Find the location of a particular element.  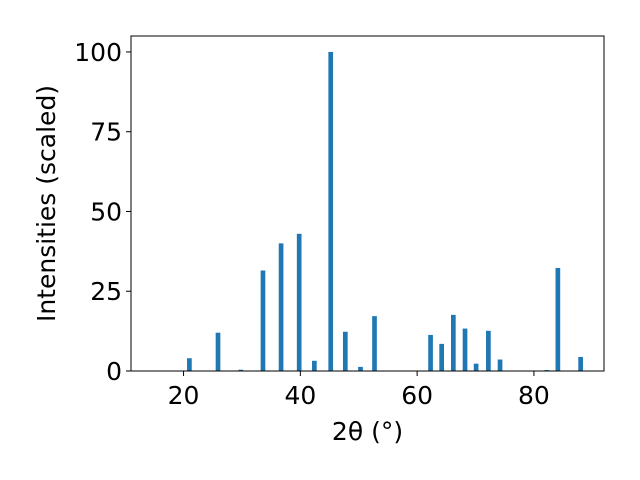

x-axis-label: 2θ (°) is located at coordinates (367, 431).